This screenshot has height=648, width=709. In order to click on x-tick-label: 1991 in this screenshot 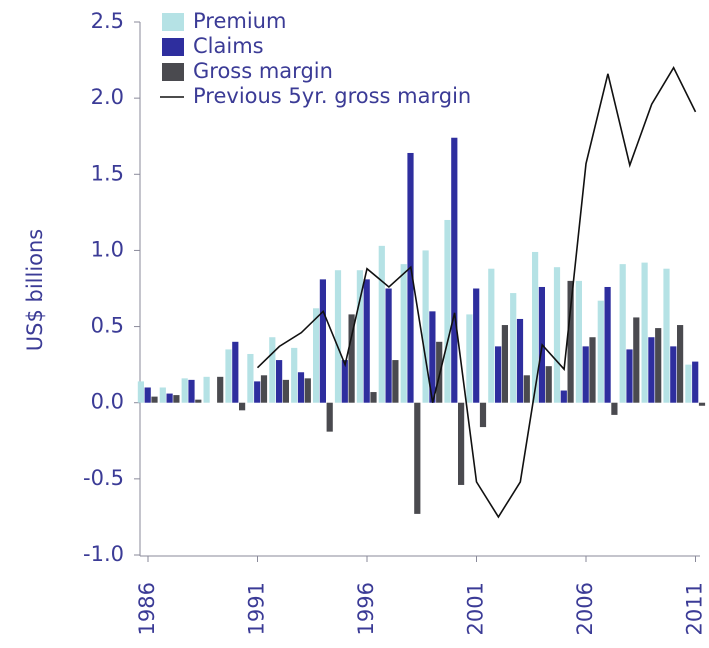, I will do `click(257, 608)`.